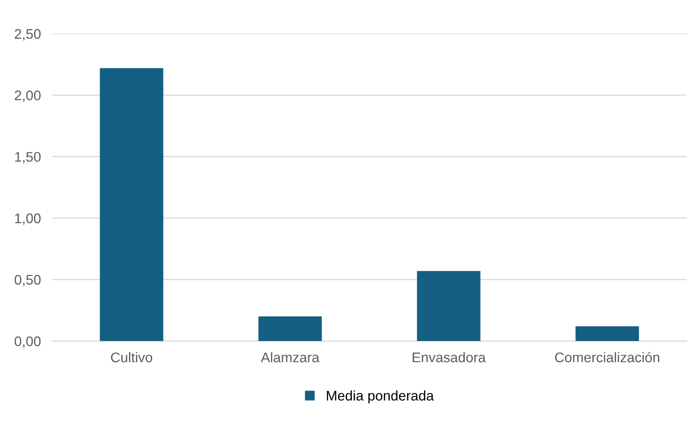 This screenshot has height=421, width=697. What do you see at coordinates (27, 96) in the screenshot?
I see `y-tick-label: 2,00` at bounding box center [27, 96].